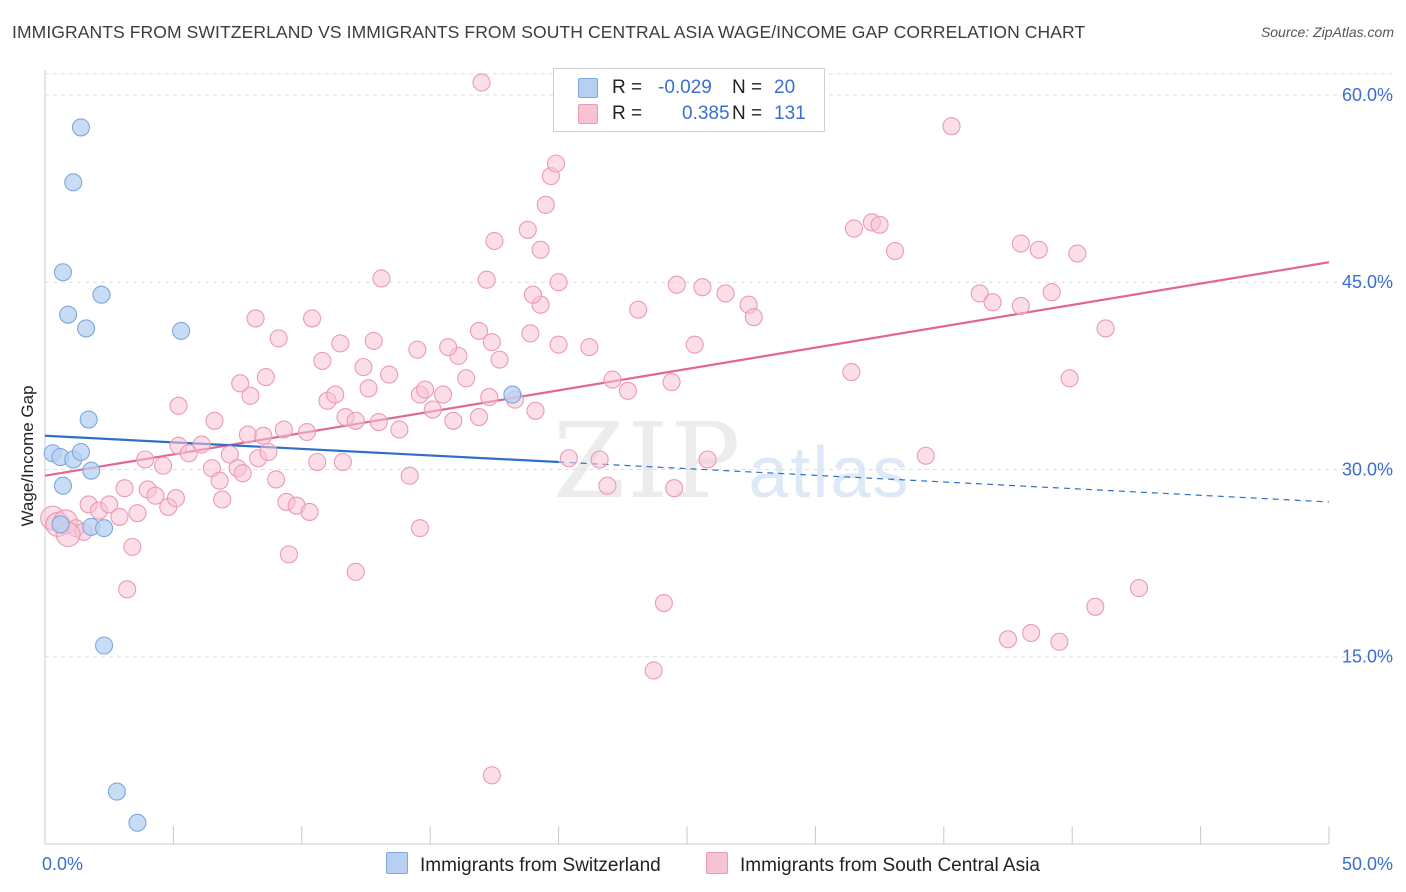 This screenshot has height=892, width=1406. I want to click on bottom-legend-swatch-pink, so click(717, 863).